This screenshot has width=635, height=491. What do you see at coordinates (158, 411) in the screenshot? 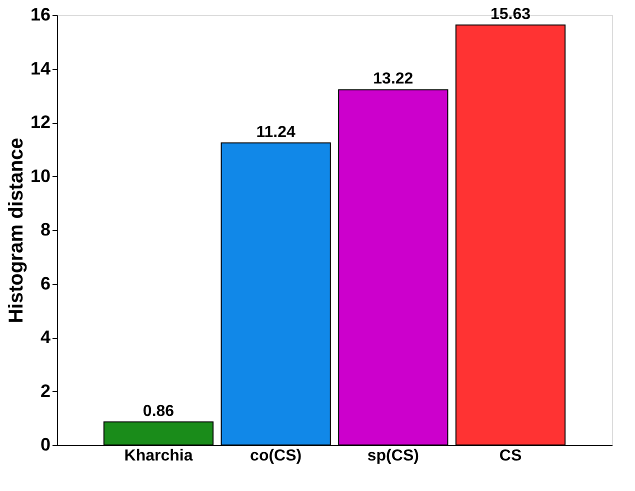
I see `data-label: 0.86` at bounding box center [158, 411].